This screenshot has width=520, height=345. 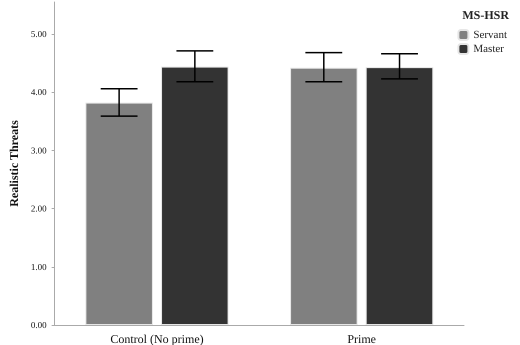 What do you see at coordinates (39, 209) in the screenshot?
I see `y-tick-label: 2.00` at bounding box center [39, 209].